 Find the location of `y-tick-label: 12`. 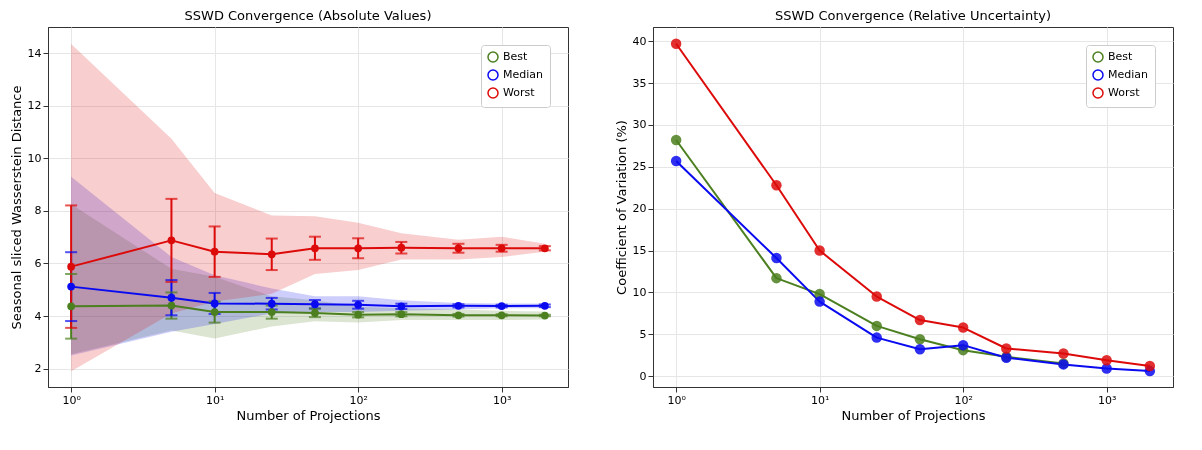

y-tick-label: 12 is located at coordinates (34, 106).